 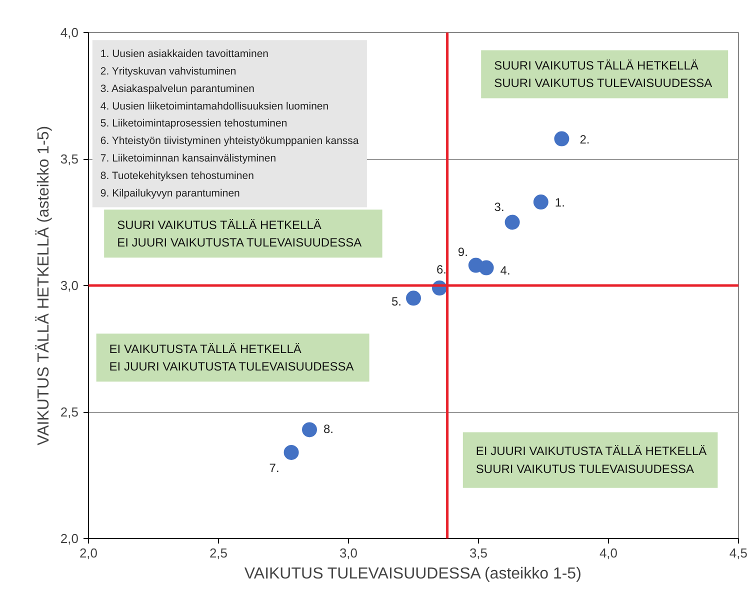 I want to click on annotation: 1., so click(x=559, y=203).